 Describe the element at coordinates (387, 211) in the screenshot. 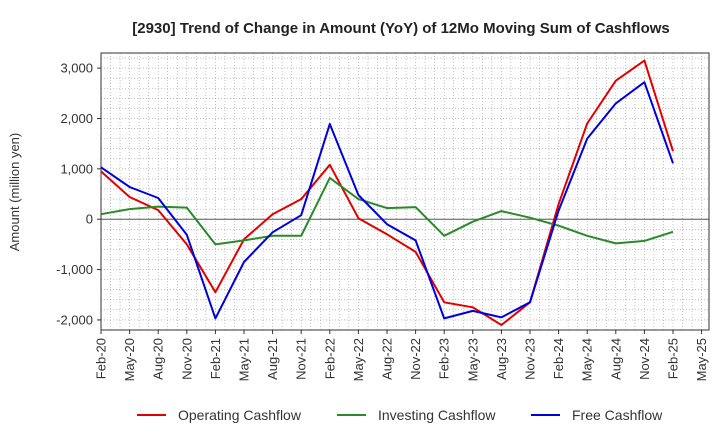

I see `series-line-investing-cashflow` at that location.